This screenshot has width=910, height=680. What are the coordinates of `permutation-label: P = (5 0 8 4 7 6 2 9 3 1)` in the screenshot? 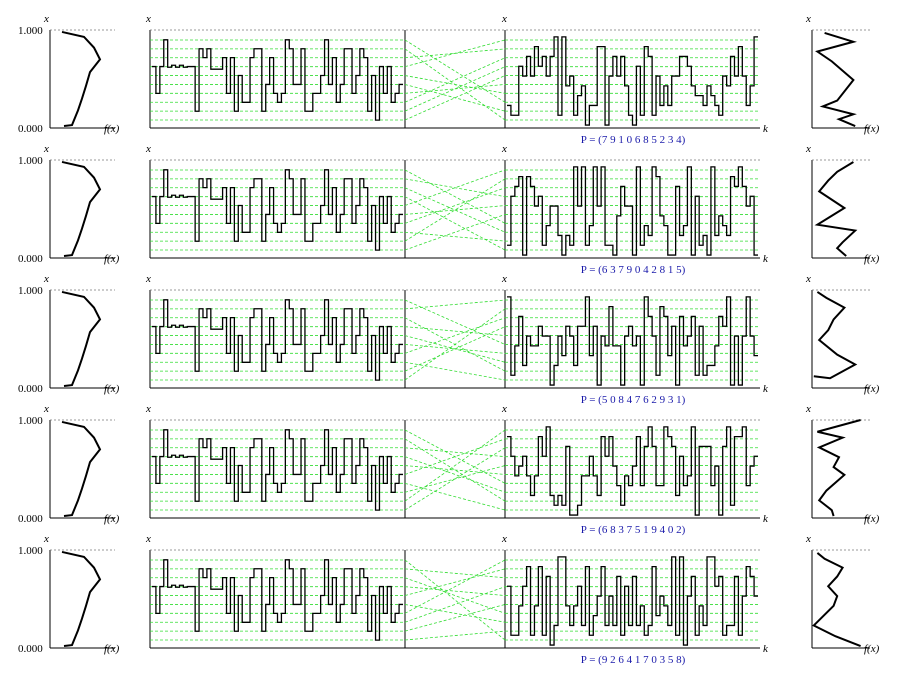 It's located at (633, 400).